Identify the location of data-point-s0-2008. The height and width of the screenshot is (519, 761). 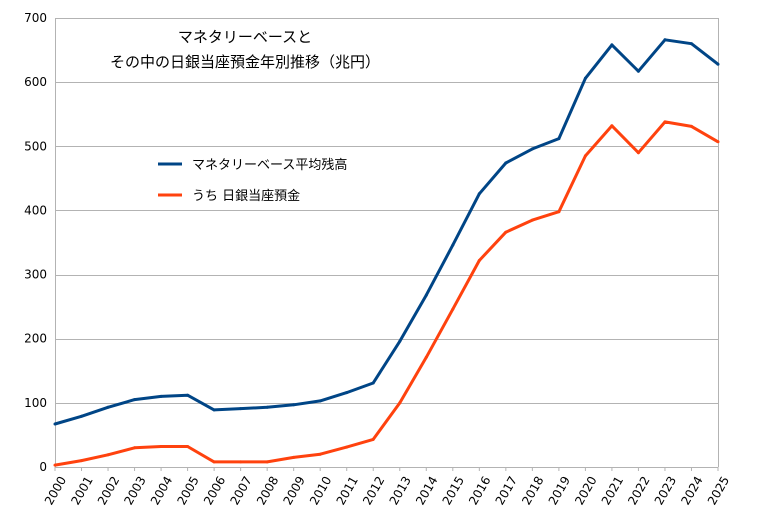
(267, 407).